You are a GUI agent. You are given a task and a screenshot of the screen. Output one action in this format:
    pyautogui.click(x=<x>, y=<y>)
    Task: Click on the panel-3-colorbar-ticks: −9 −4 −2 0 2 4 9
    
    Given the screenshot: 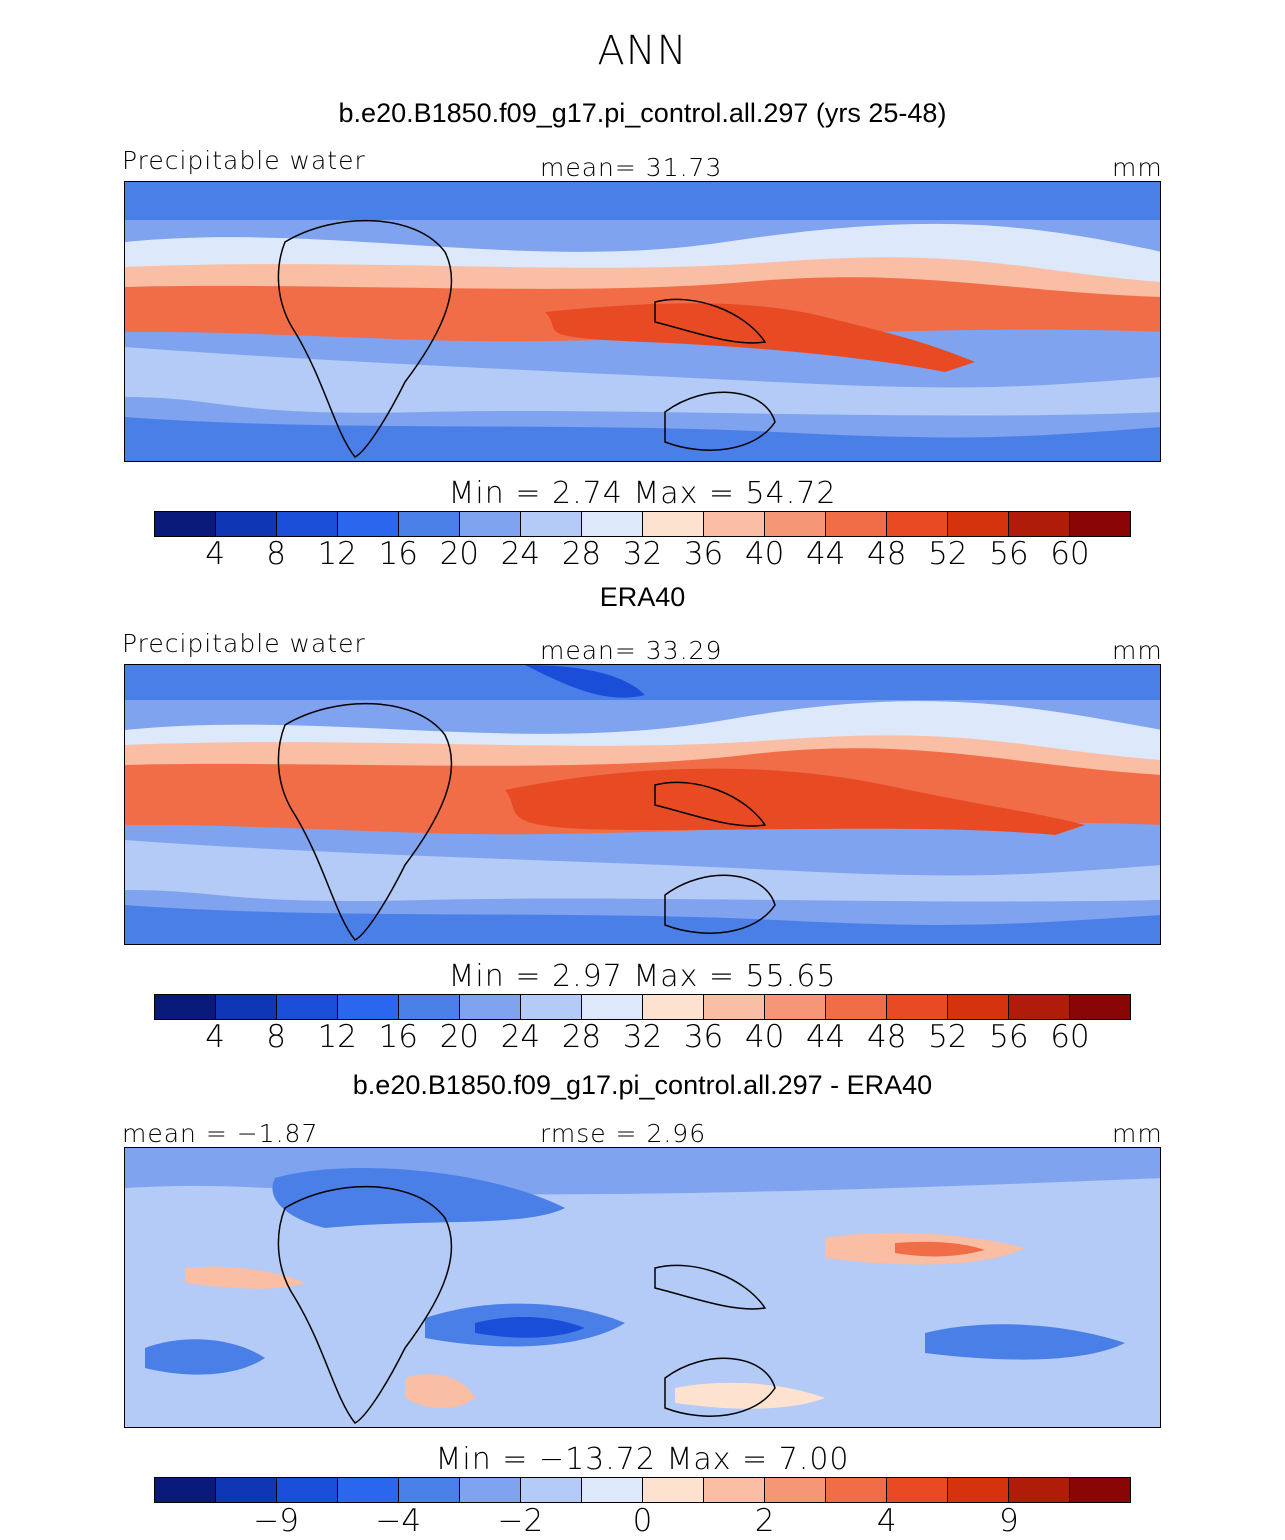 What is the action you would take?
    pyautogui.click(x=642, y=1521)
    